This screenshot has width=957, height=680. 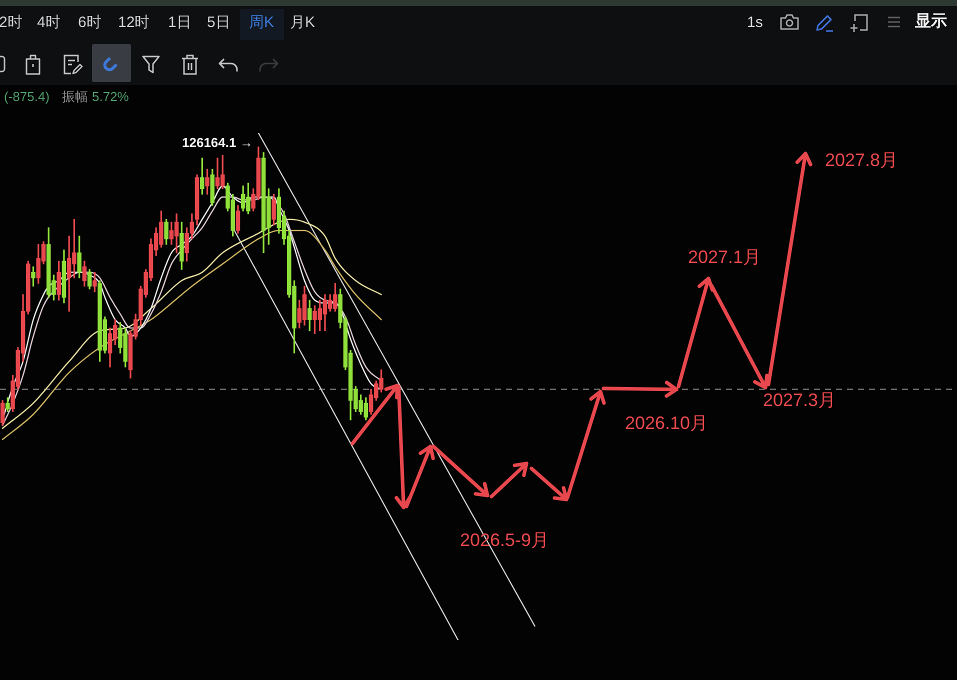 What do you see at coordinates (134, 22) in the screenshot?
I see `text: 12时` at bounding box center [134, 22].